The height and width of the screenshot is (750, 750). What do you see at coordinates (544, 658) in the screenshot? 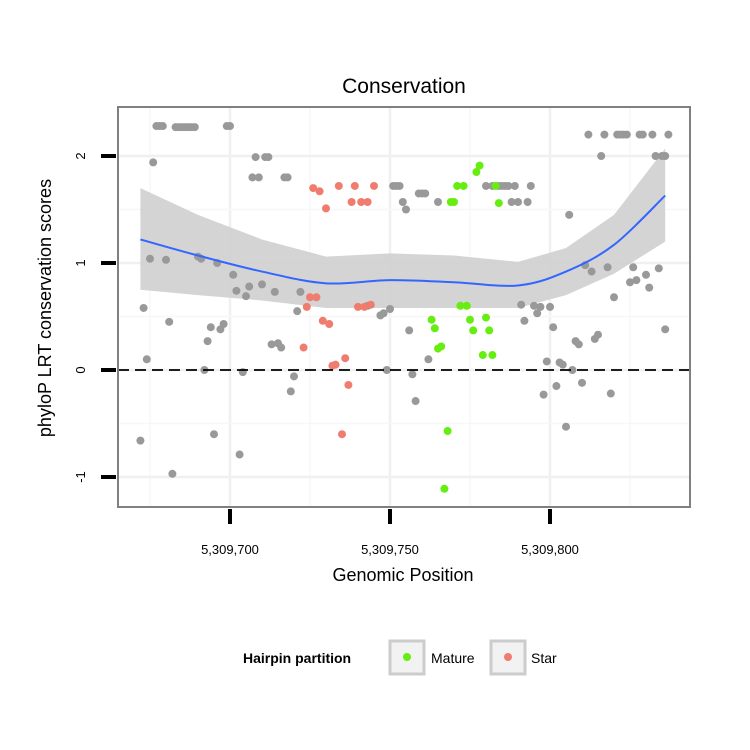
I see `legend-label-star: Star` at bounding box center [544, 658].